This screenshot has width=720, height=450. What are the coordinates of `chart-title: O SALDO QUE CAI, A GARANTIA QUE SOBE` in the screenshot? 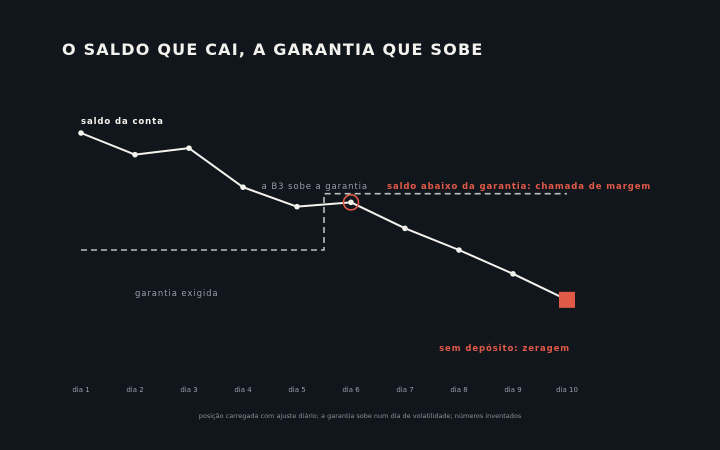 It's located at (273, 49).